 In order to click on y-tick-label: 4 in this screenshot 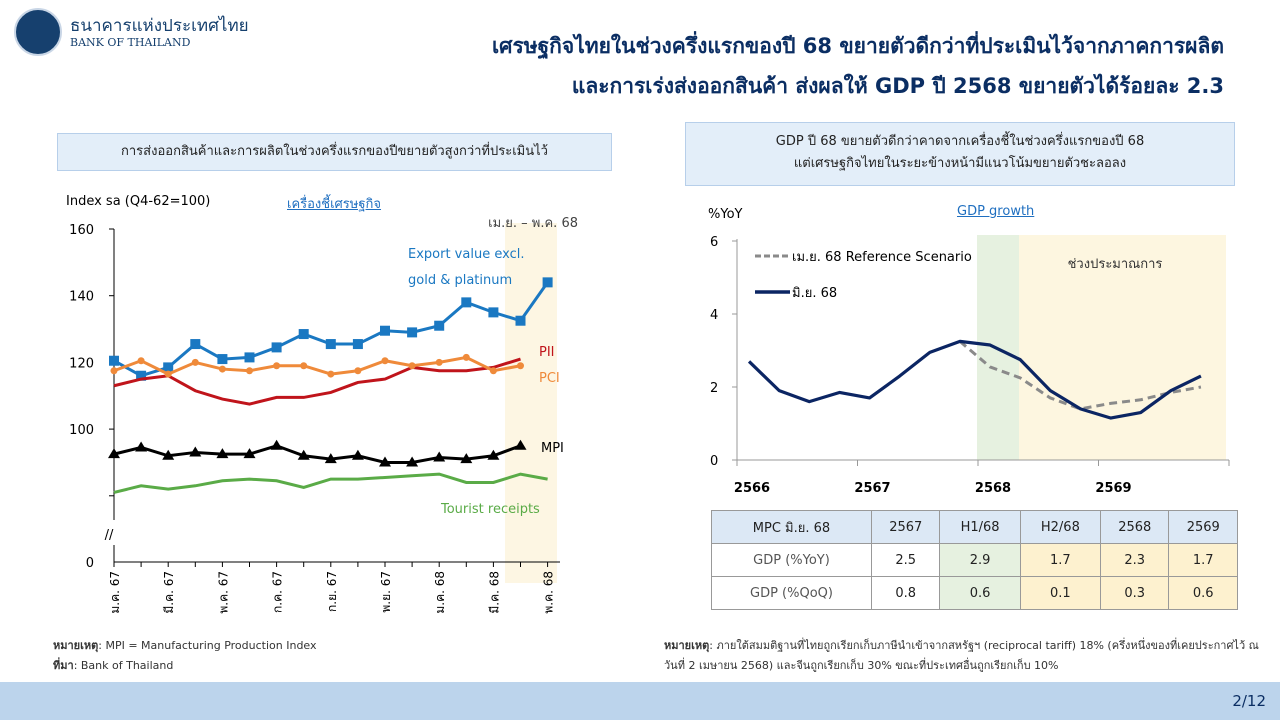, I will do `click(714, 315)`.